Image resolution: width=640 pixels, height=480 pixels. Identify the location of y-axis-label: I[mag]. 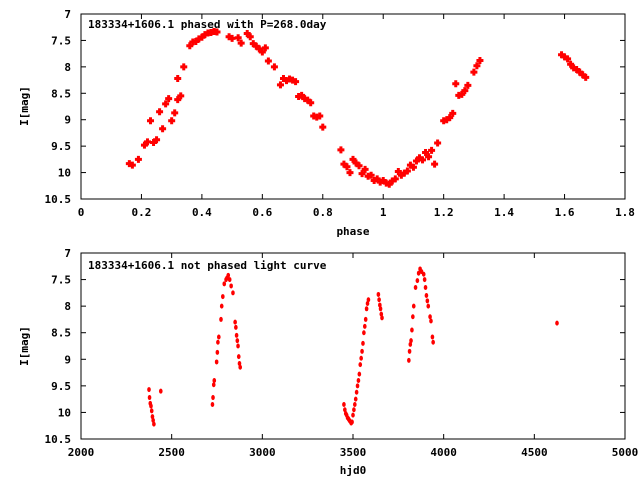
(24, 346).